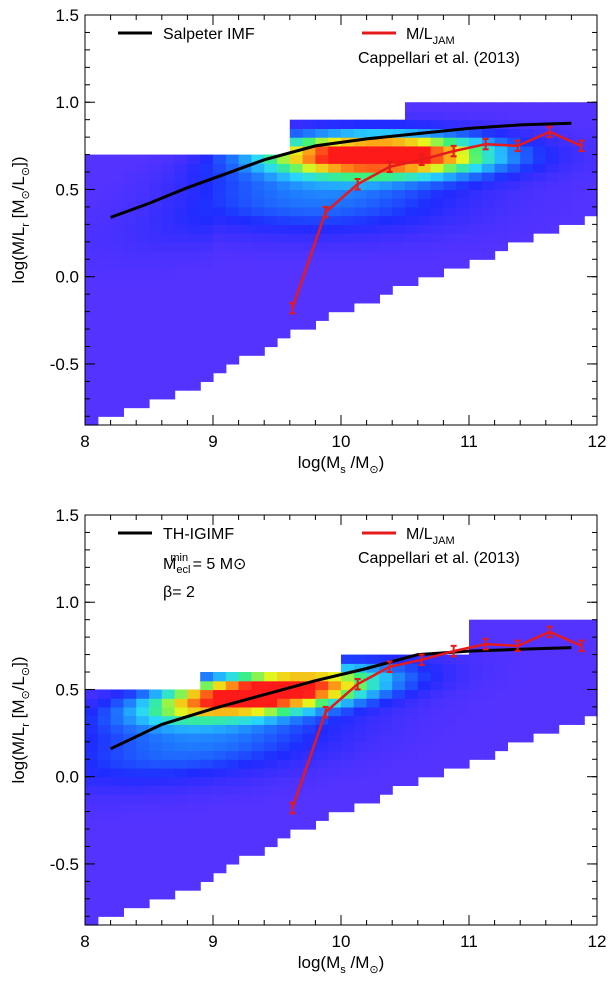 The width and height of the screenshot is (613, 997). What do you see at coordinates (437, 219) in the screenshot?
I see `jam-line` at bounding box center [437, 219].